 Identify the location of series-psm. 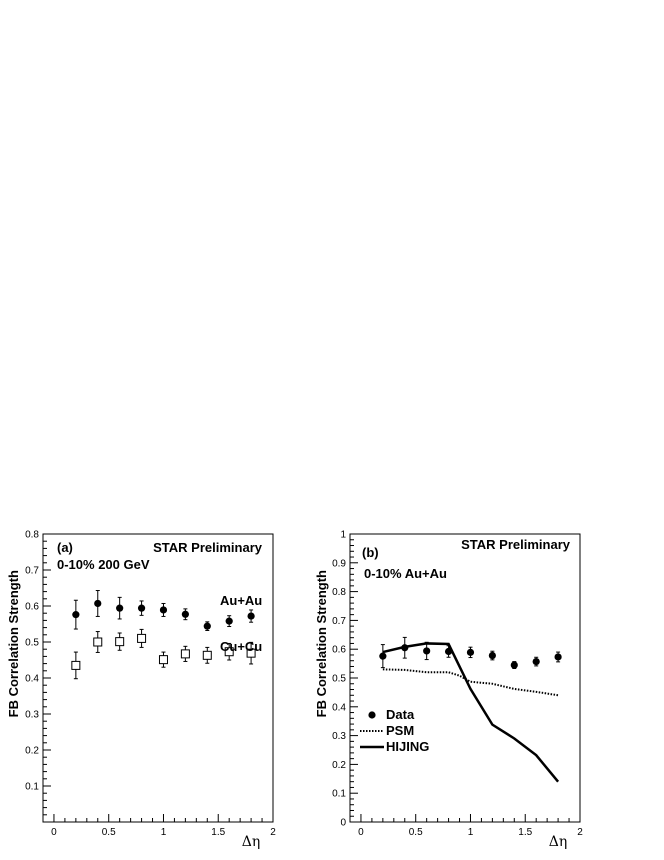
(470, 682).